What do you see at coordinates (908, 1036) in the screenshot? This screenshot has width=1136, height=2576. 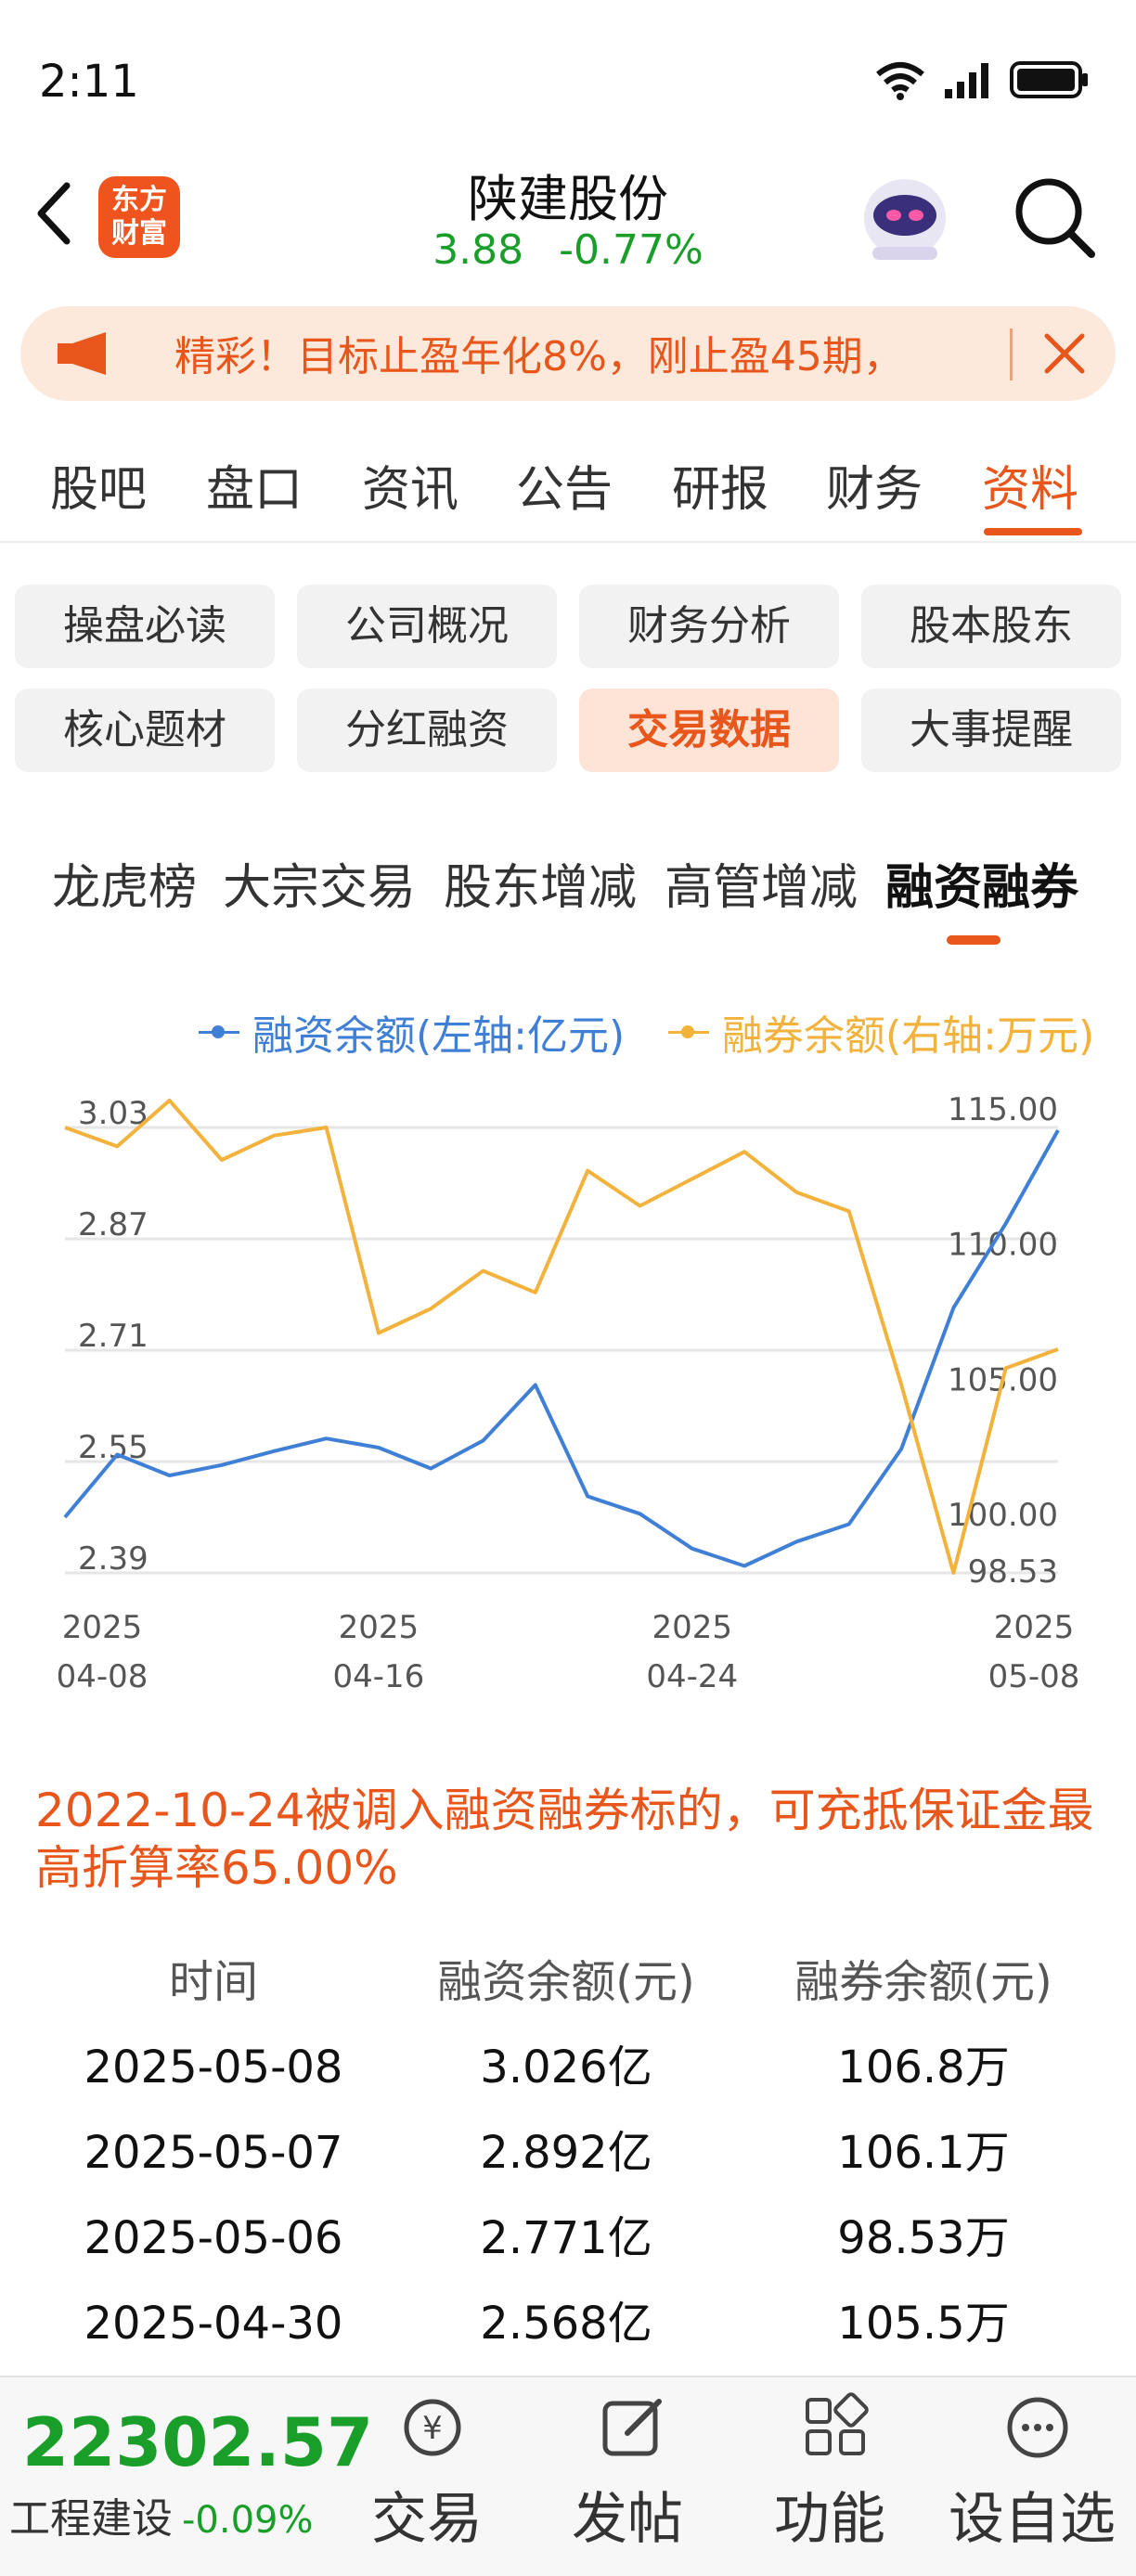 I see `legend-label-short: 融券余额(右轴:万元)` at bounding box center [908, 1036].